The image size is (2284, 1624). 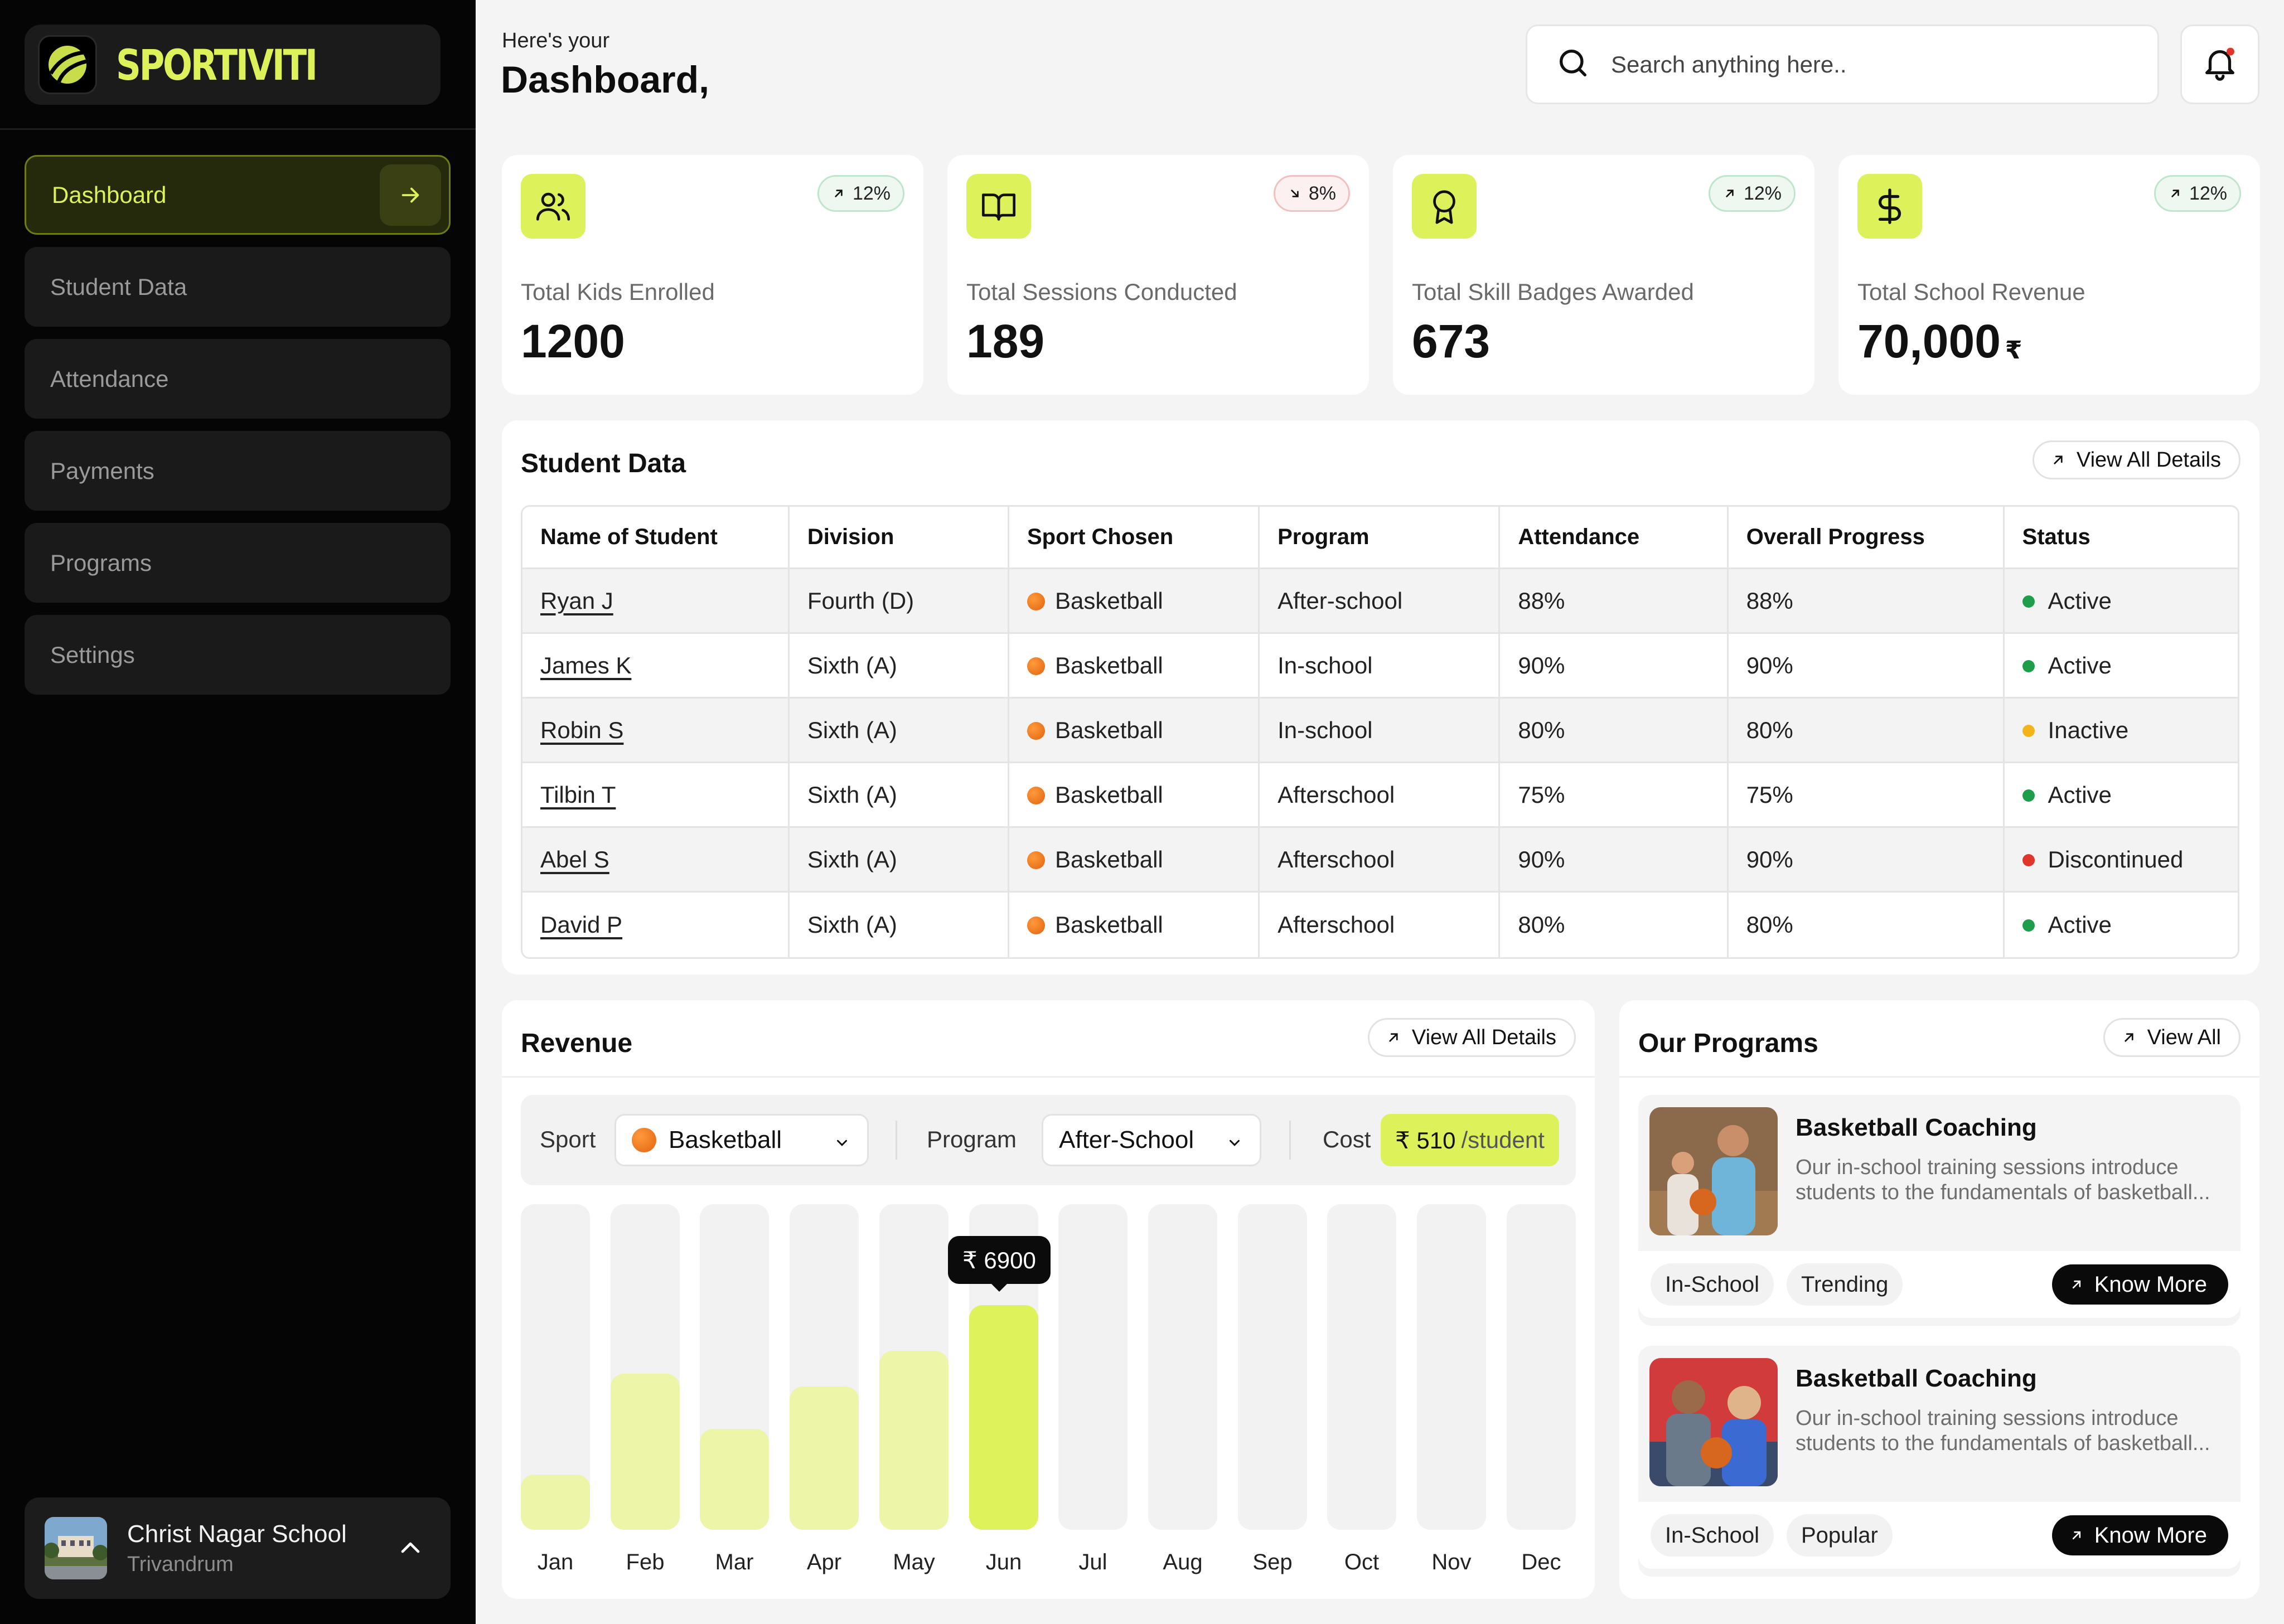 I want to click on cell-name: Robin S, so click(x=656, y=731).